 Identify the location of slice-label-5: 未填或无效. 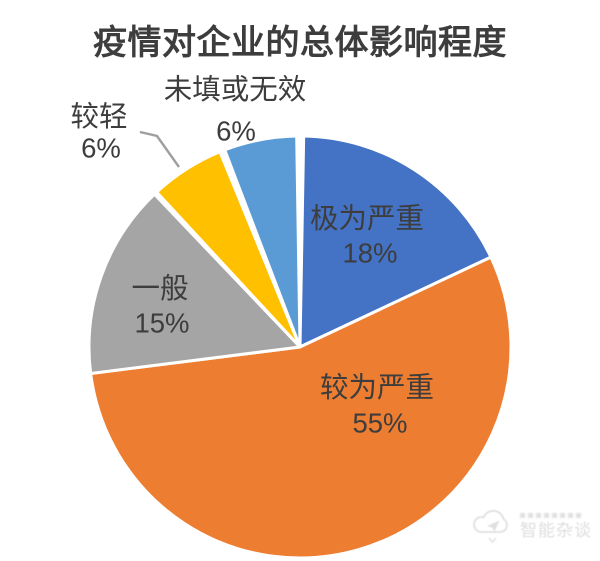
(235, 90).